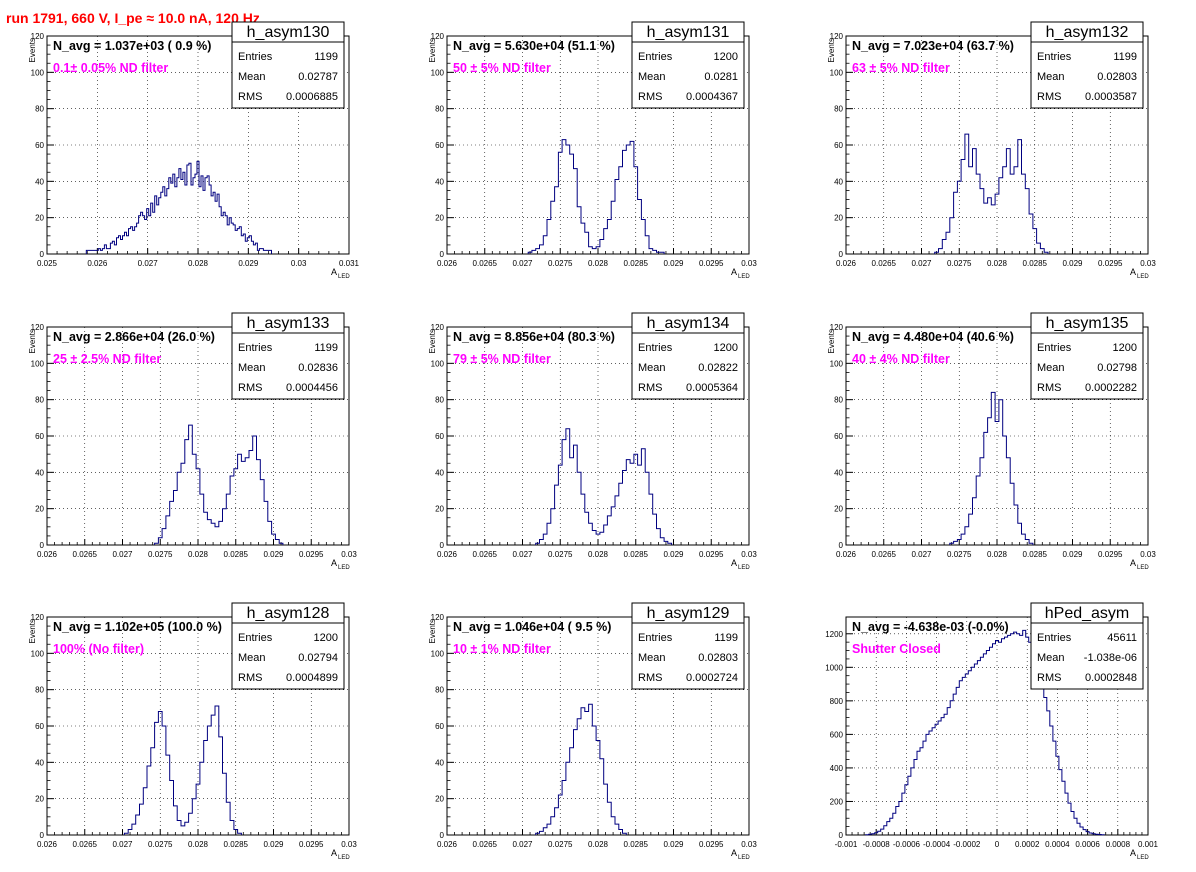  I want to click on x-tick-label: 0, so click(997, 844).